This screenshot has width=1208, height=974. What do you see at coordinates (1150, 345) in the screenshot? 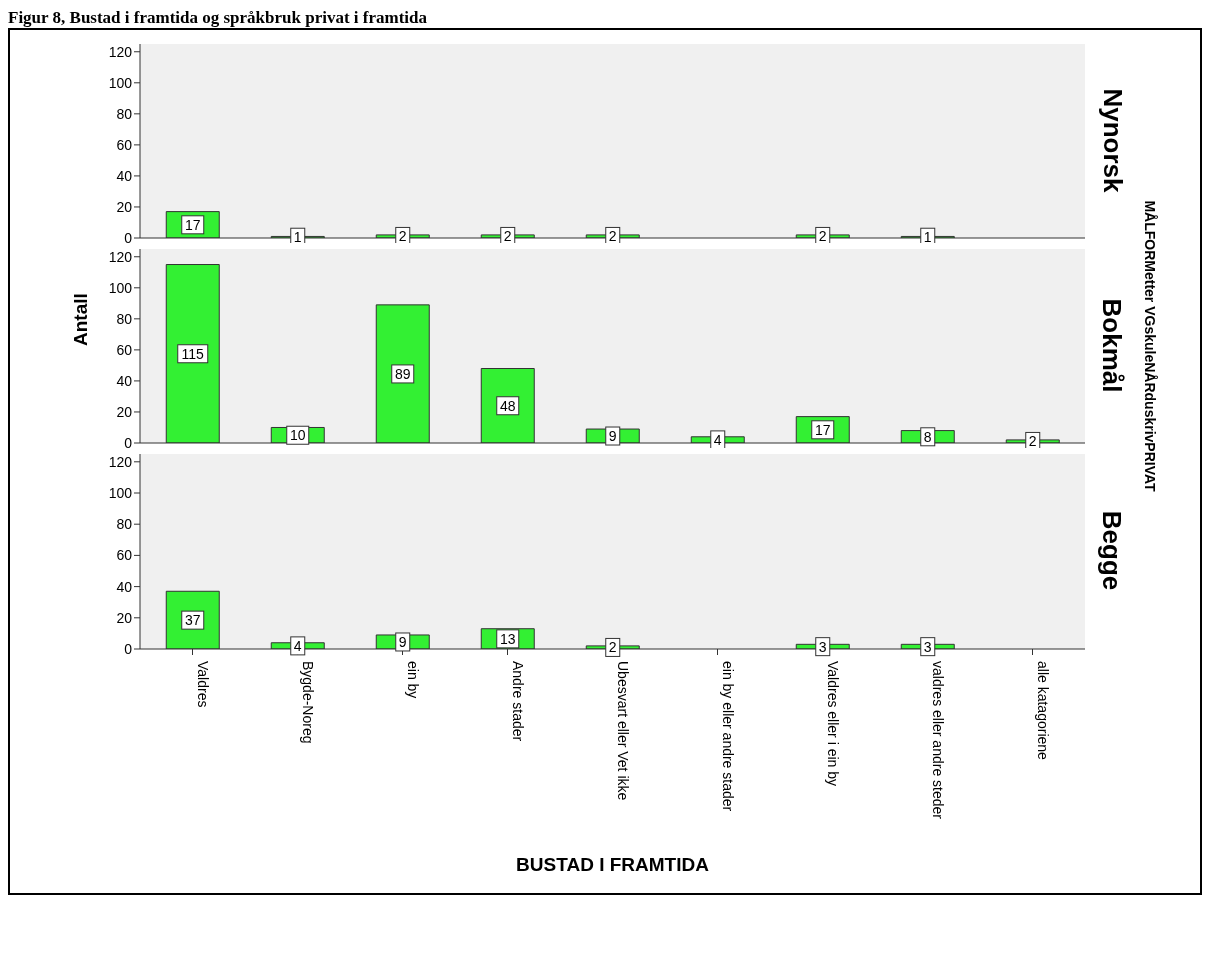
I see `text: MÅLFORMetter VGskuleNÅRduskrivPRIVAT` at bounding box center [1150, 345].